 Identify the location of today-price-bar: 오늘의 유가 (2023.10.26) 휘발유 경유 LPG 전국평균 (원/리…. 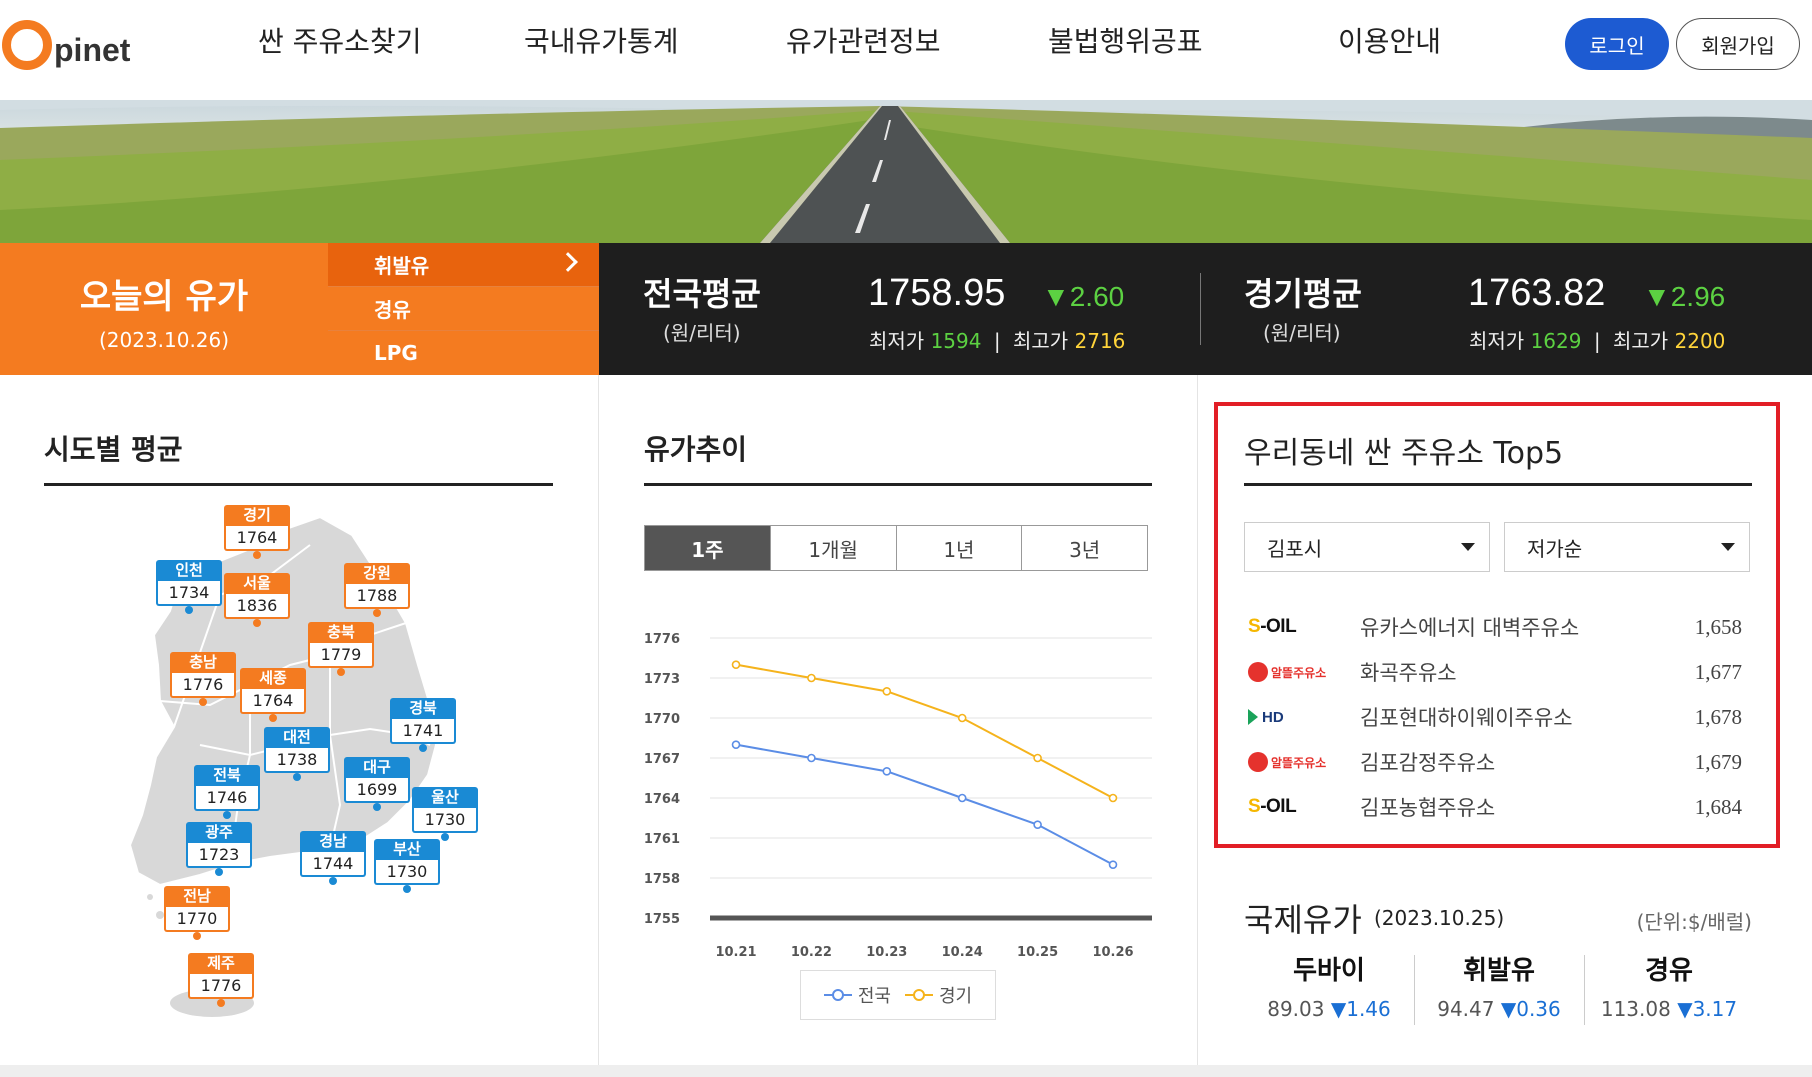
(906, 309).